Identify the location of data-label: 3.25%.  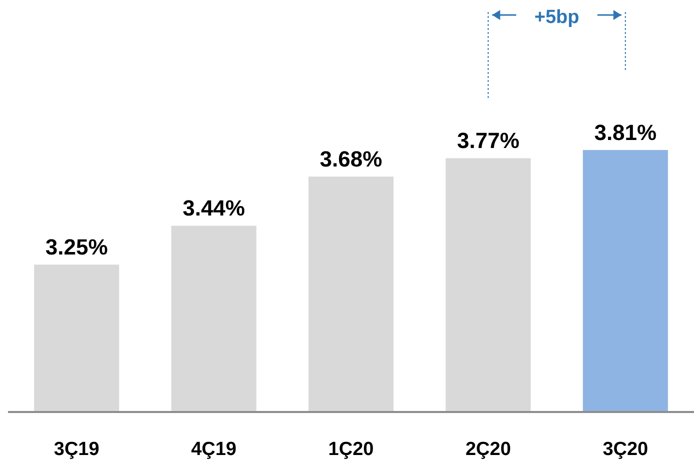
(76, 247).